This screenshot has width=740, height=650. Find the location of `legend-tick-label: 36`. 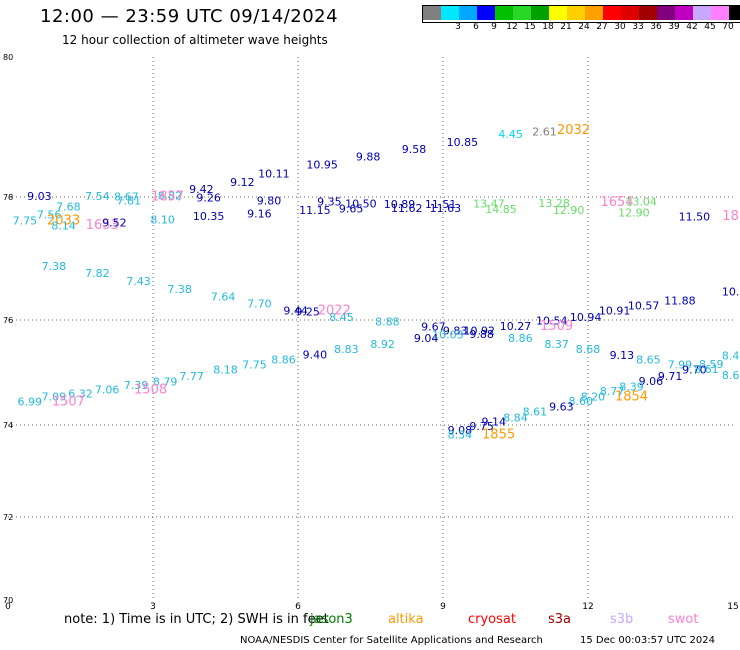

legend-tick-label: 36 is located at coordinates (656, 27).